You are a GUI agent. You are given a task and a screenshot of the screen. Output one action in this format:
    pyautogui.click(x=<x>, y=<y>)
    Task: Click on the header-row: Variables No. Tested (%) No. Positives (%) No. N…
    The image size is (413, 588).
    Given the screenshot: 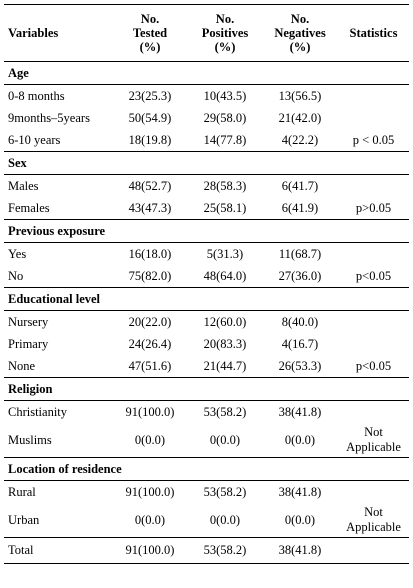 What is the action you would take?
    pyautogui.click(x=206, y=33)
    